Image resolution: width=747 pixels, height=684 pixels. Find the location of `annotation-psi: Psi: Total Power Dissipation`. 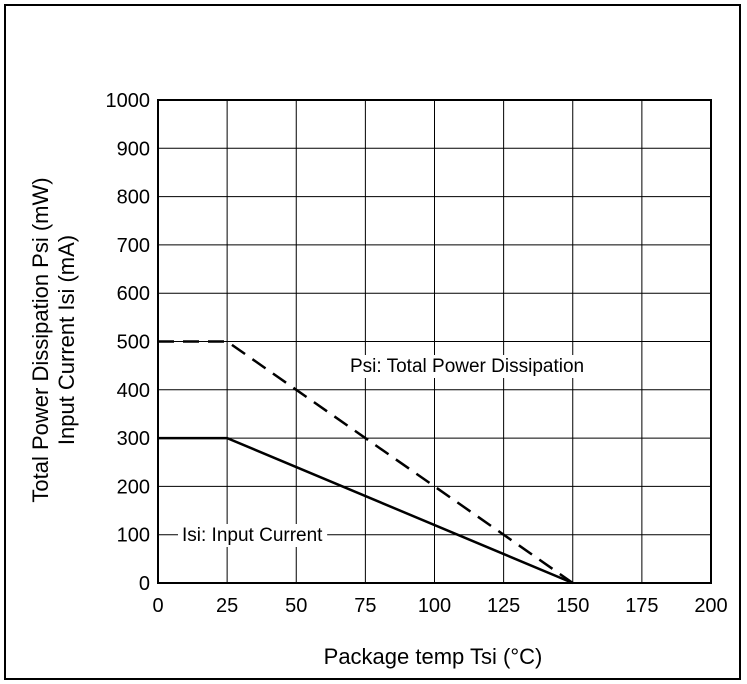

annotation-psi: Psi: Total Power Dissipation is located at coordinates (467, 366).